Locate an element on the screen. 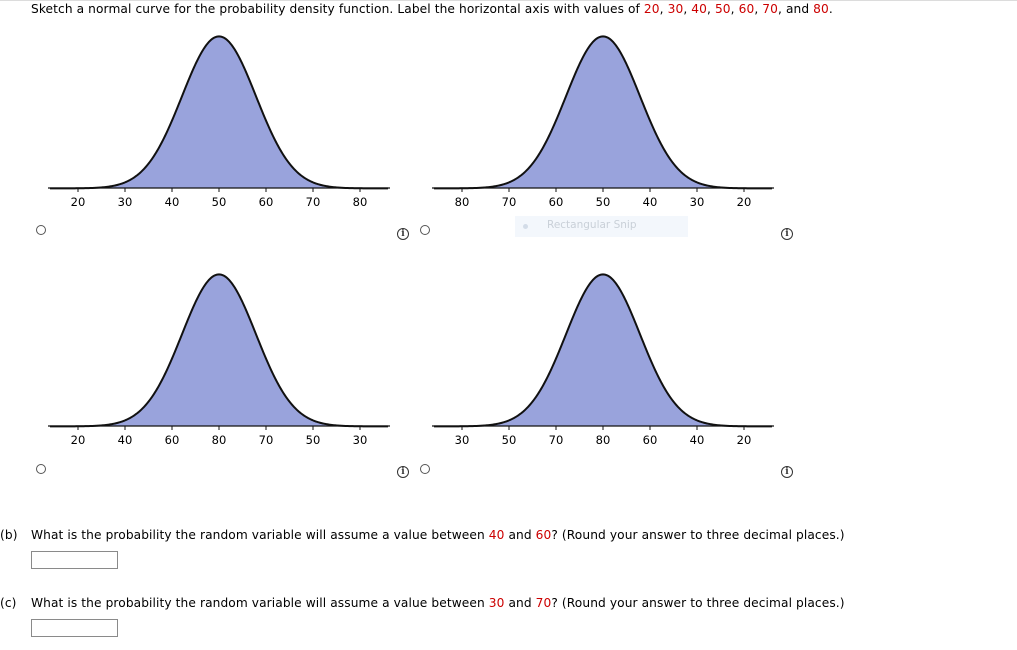 The height and width of the screenshot is (650, 1017). snip-label: Rectangular Snip is located at coordinates (592, 225).